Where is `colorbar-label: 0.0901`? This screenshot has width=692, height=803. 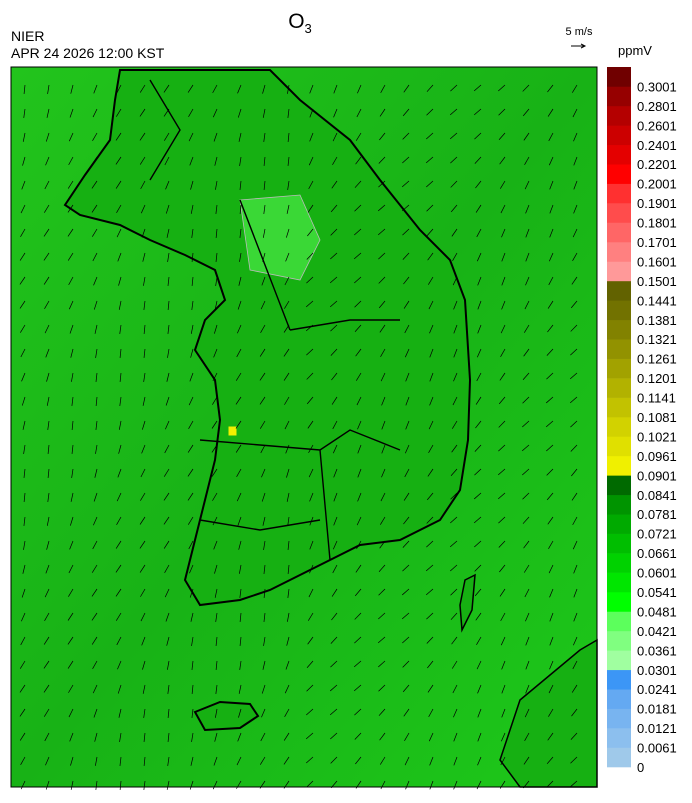 colorbar-label: 0.0901 is located at coordinates (657, 475).